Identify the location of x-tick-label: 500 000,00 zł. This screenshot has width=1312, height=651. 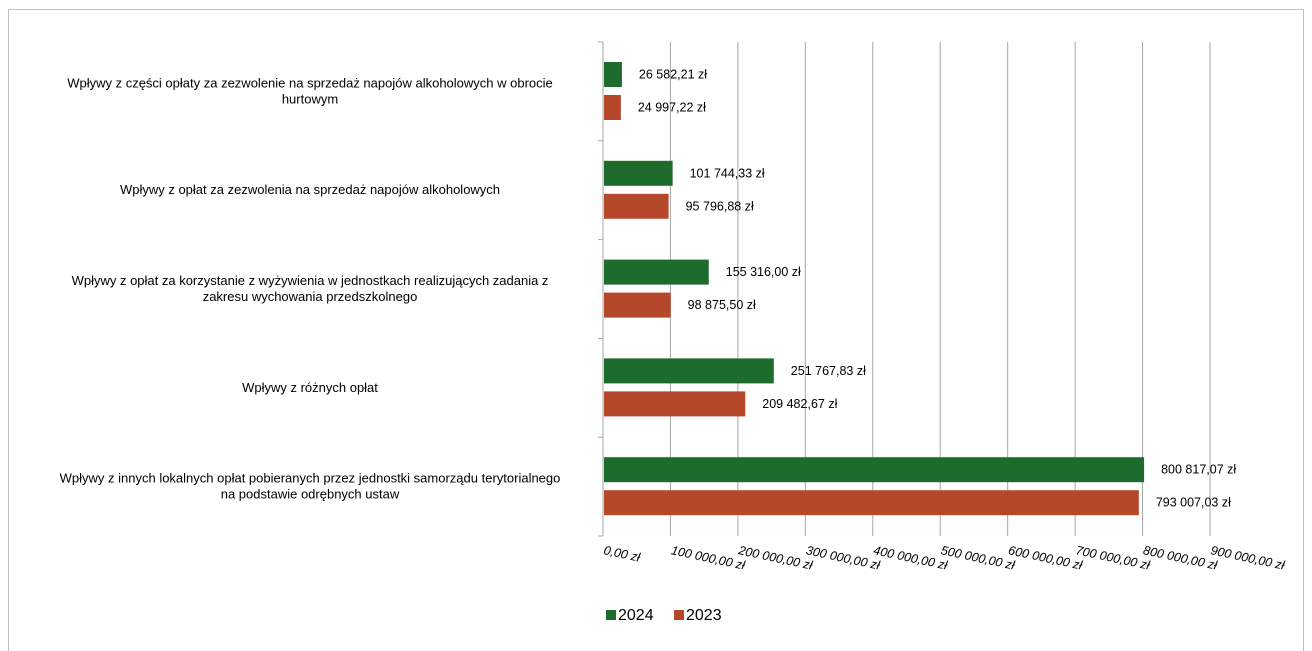
(979, 558).